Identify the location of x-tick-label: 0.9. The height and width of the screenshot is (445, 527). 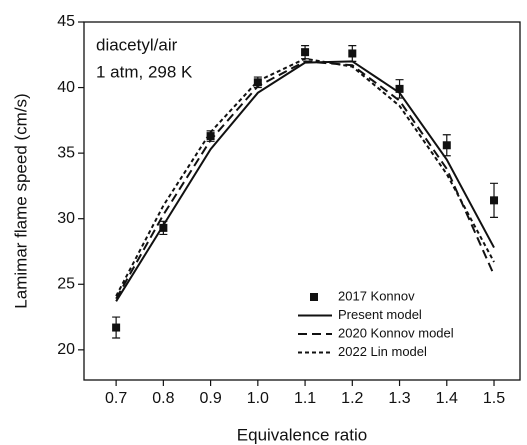
(210, 398).